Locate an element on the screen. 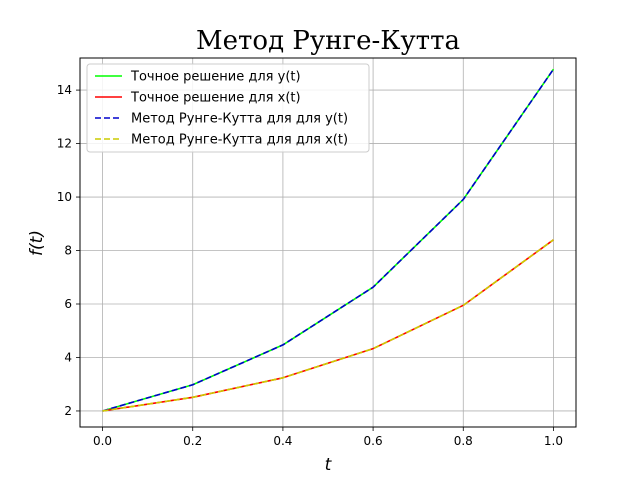 This screenshot has height=480, width=640. x-tick-label: 0.8 is located at coordinates (463, 441).